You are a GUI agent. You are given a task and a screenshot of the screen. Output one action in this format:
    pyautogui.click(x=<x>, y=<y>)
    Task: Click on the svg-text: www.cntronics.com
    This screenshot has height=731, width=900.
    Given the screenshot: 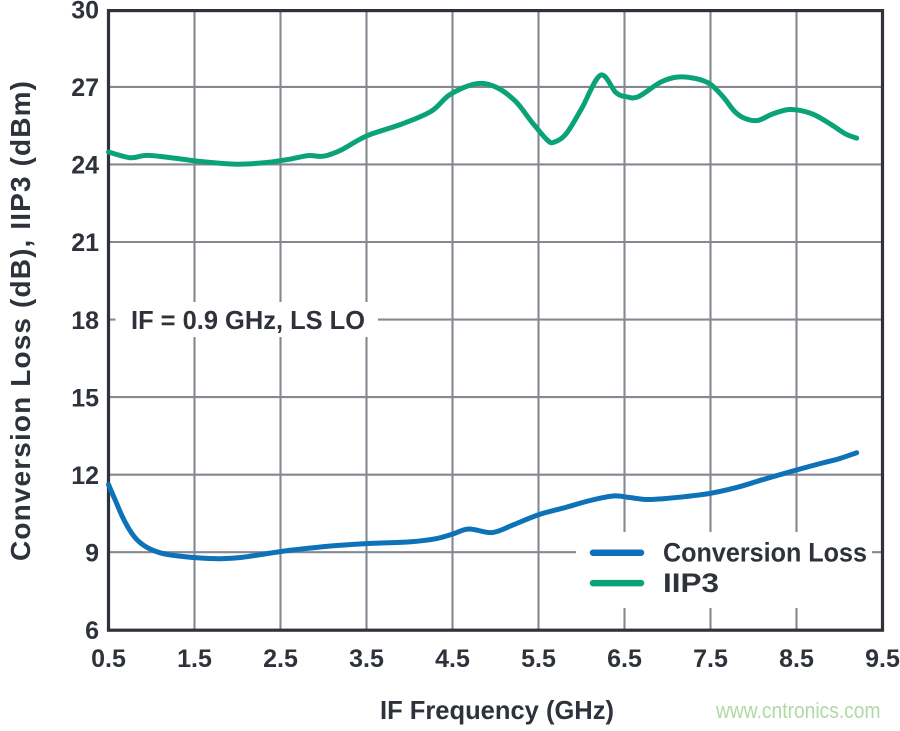 What is the action you would take?
    pyautogui.click(x=797, y=710)
    